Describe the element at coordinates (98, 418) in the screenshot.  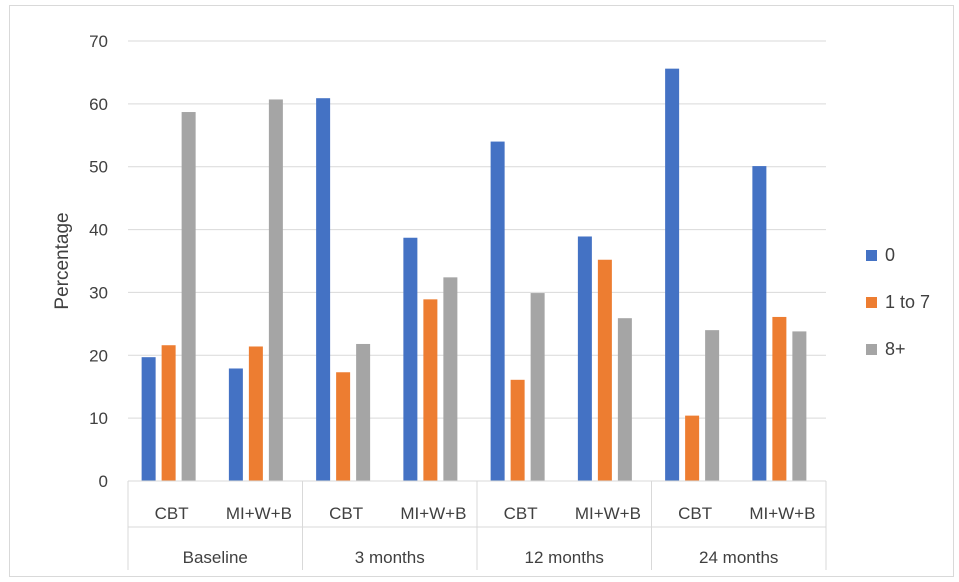
I see `y-tick-label: 10` at that location.